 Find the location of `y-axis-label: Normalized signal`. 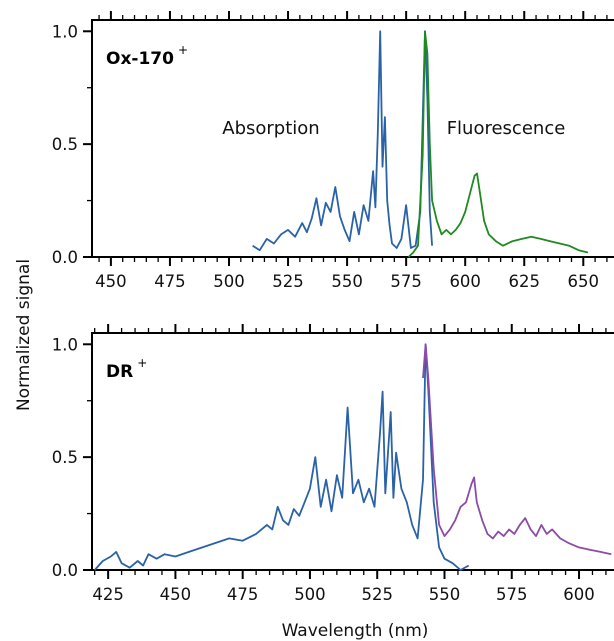

y-axis-label: Normalized signal is located at coordinates (24, 335).